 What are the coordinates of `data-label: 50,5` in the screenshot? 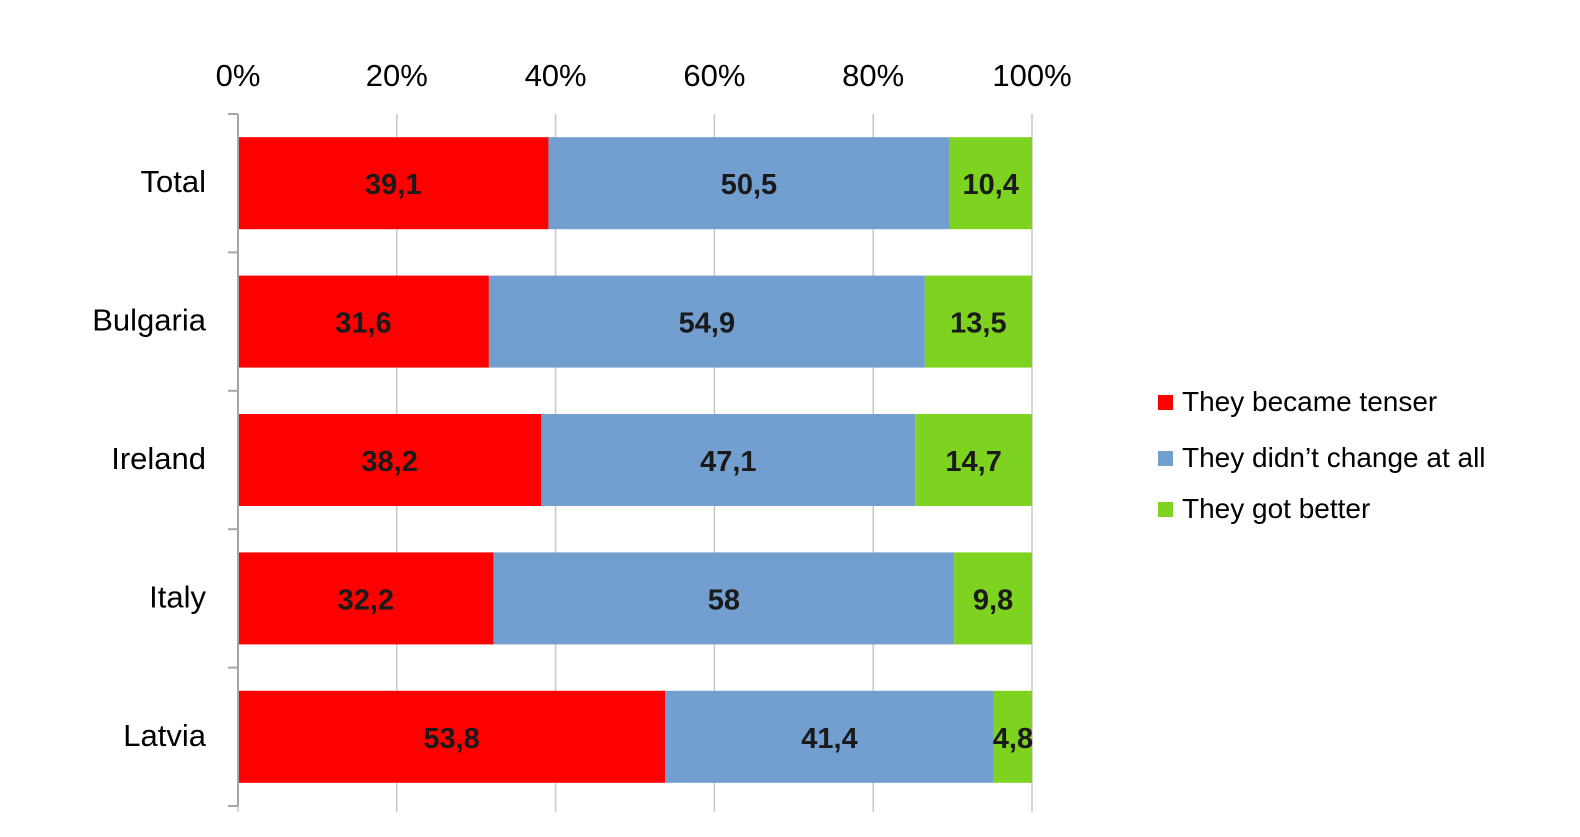 It's located at (749, 185).